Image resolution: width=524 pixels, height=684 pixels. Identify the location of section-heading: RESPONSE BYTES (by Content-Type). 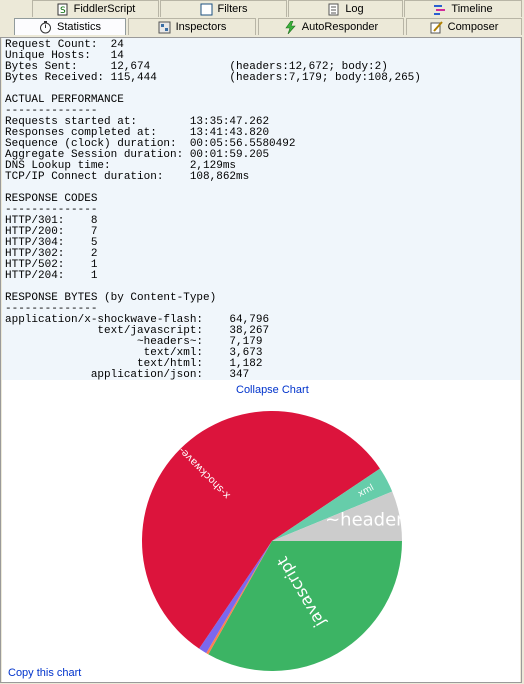
(111, 298).